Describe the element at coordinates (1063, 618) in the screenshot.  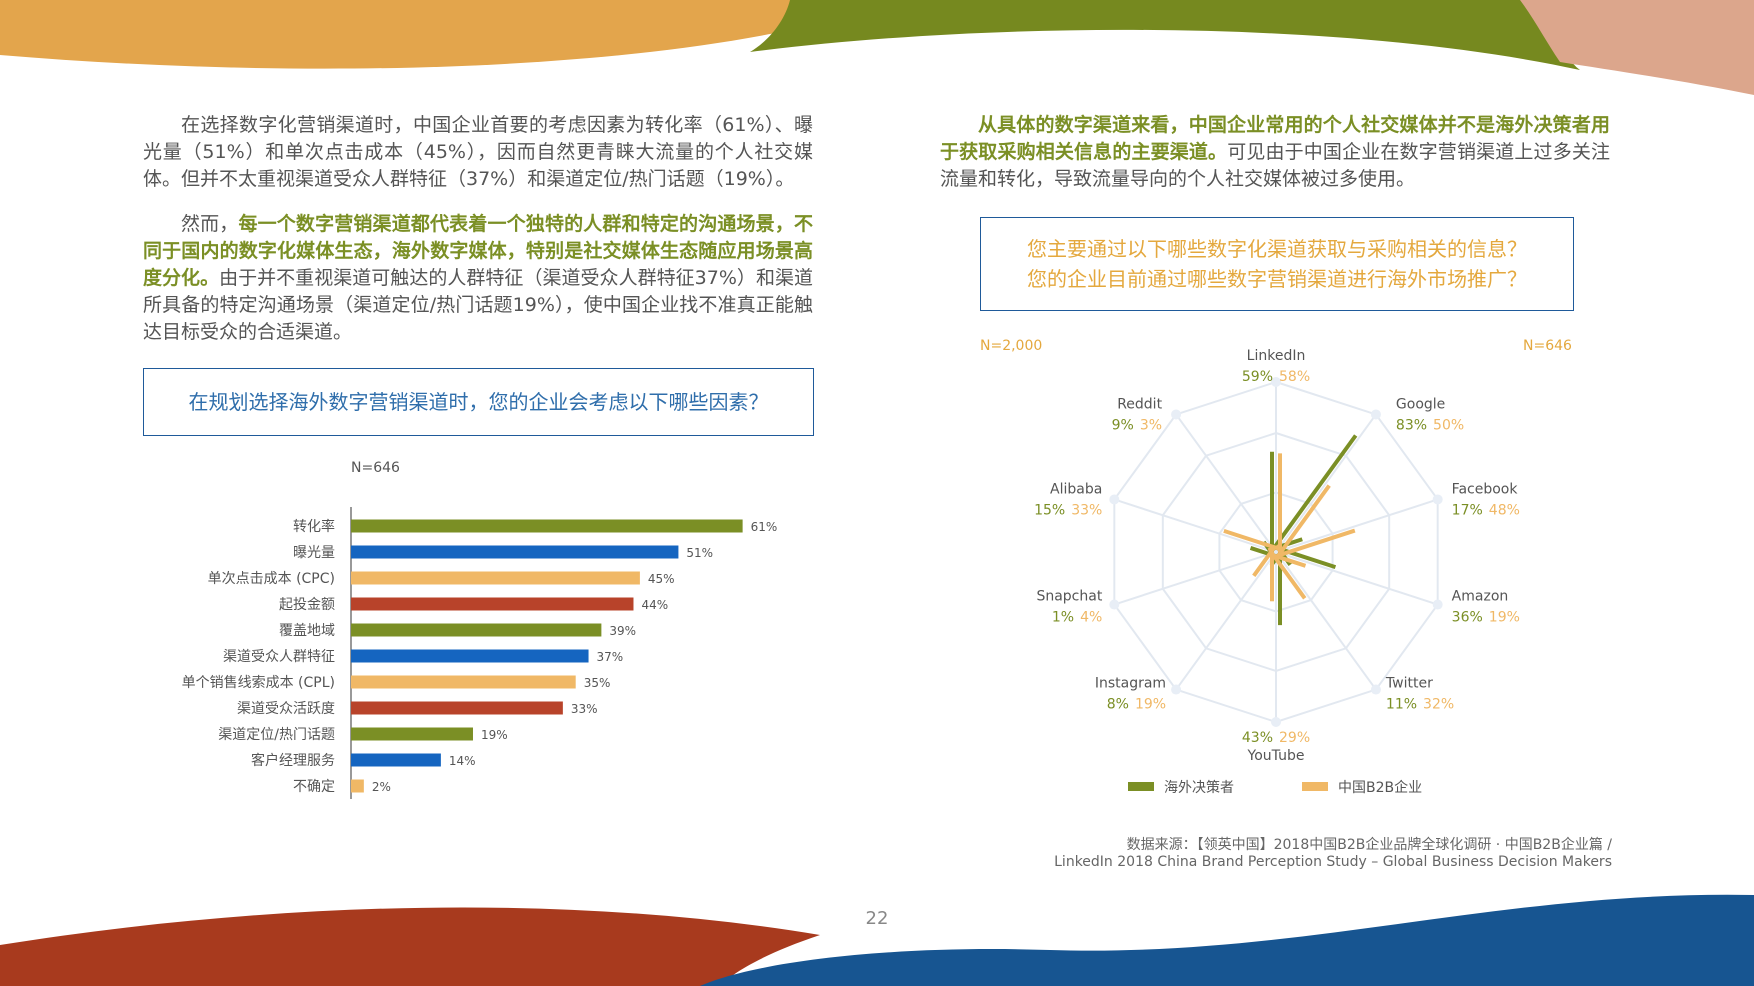
I see `radar-value-series-1: 1%` at that location.